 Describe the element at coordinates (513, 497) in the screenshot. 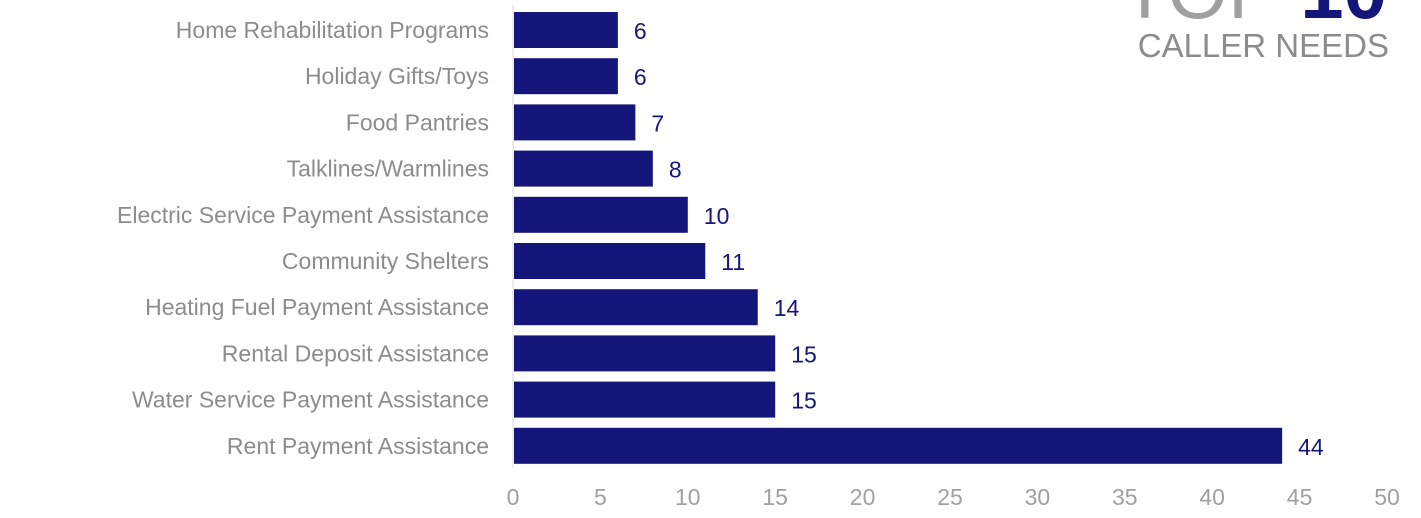

I see `x-tick-label: 0` at that location.